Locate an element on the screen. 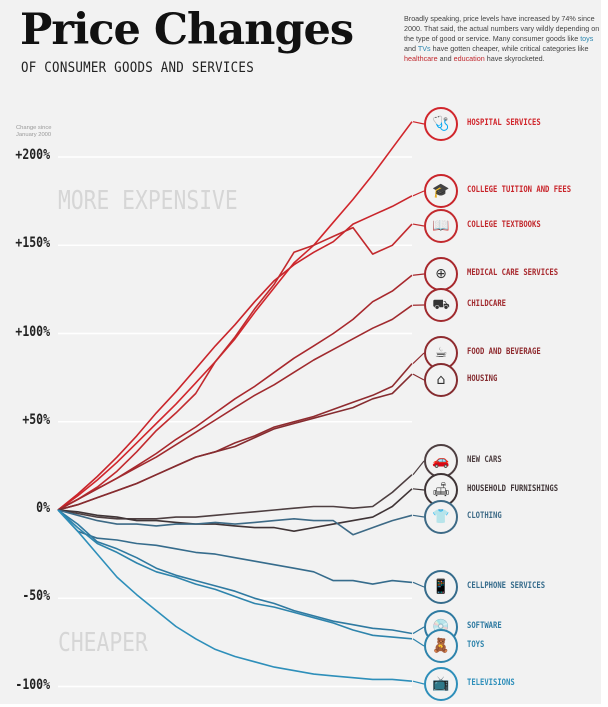 The image size is (608, 707). shirt-icon: 👕 is located at coordinates (441, 517).